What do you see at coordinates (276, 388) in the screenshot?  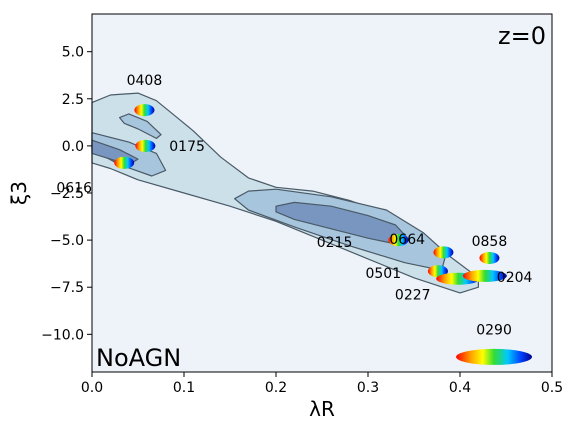 I see `x-tick-label: 0.2` at bounding box center [276, 388].